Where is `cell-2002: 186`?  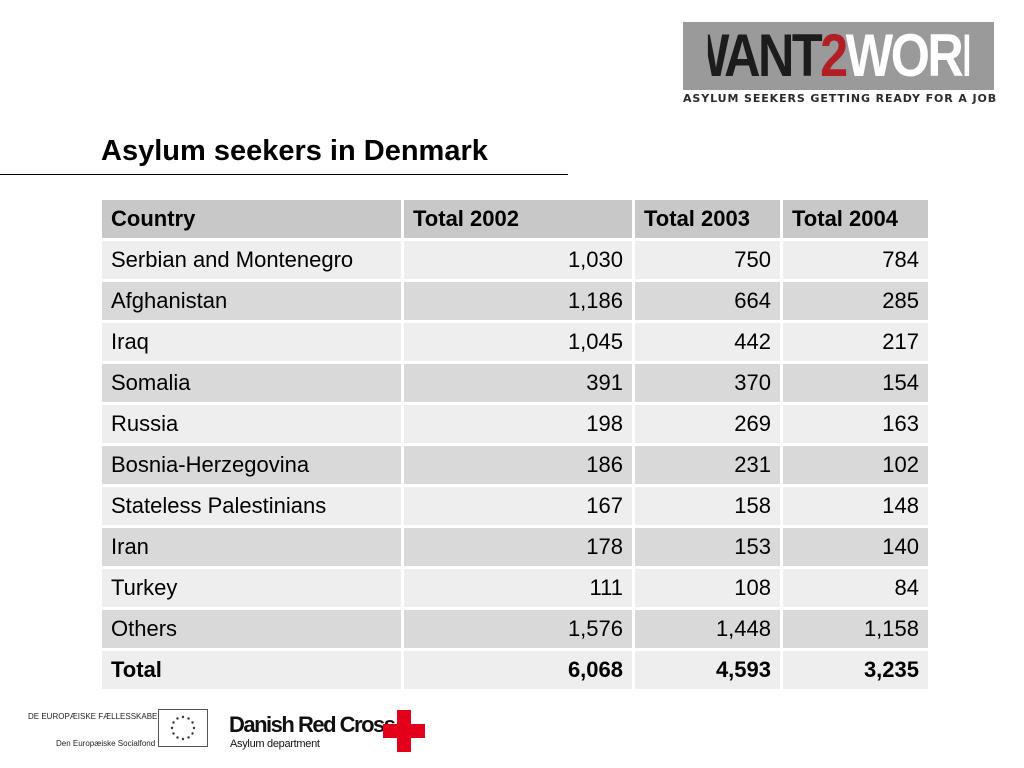 cell-2002: 186 is located at coordinates (518, 465).